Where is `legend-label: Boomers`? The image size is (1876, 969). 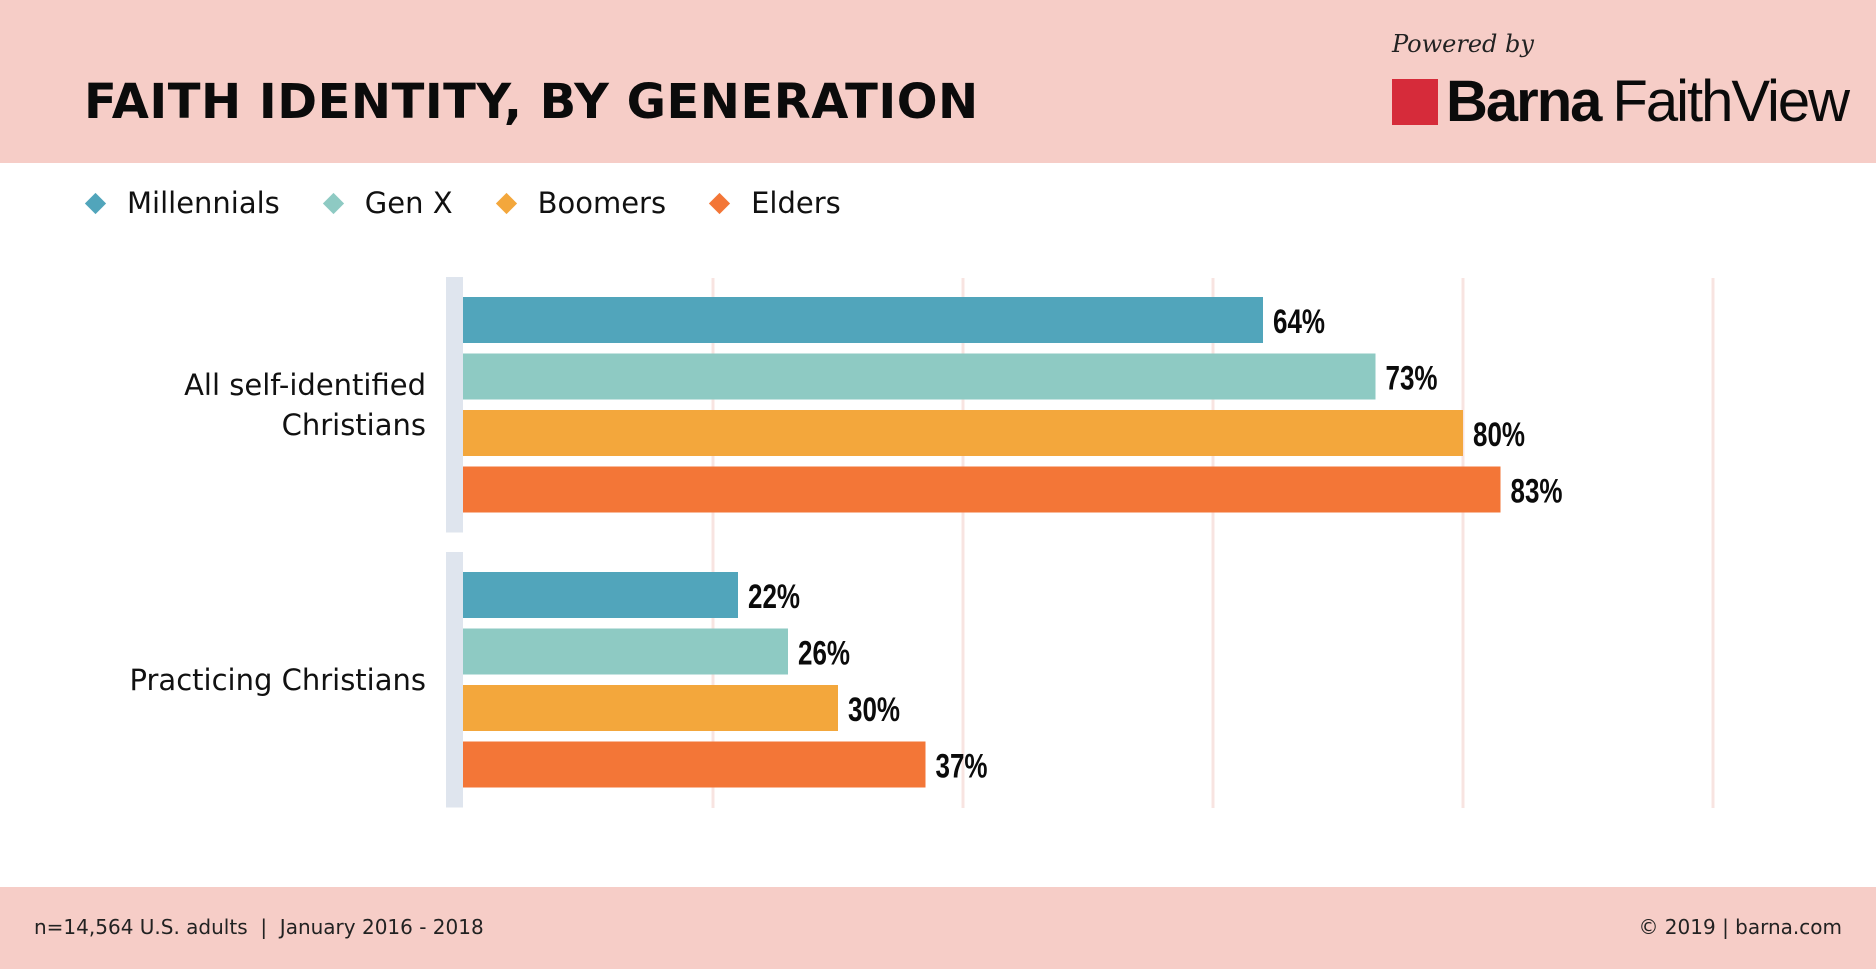 legend-label: Boomers is located at coordinates (602, 203).